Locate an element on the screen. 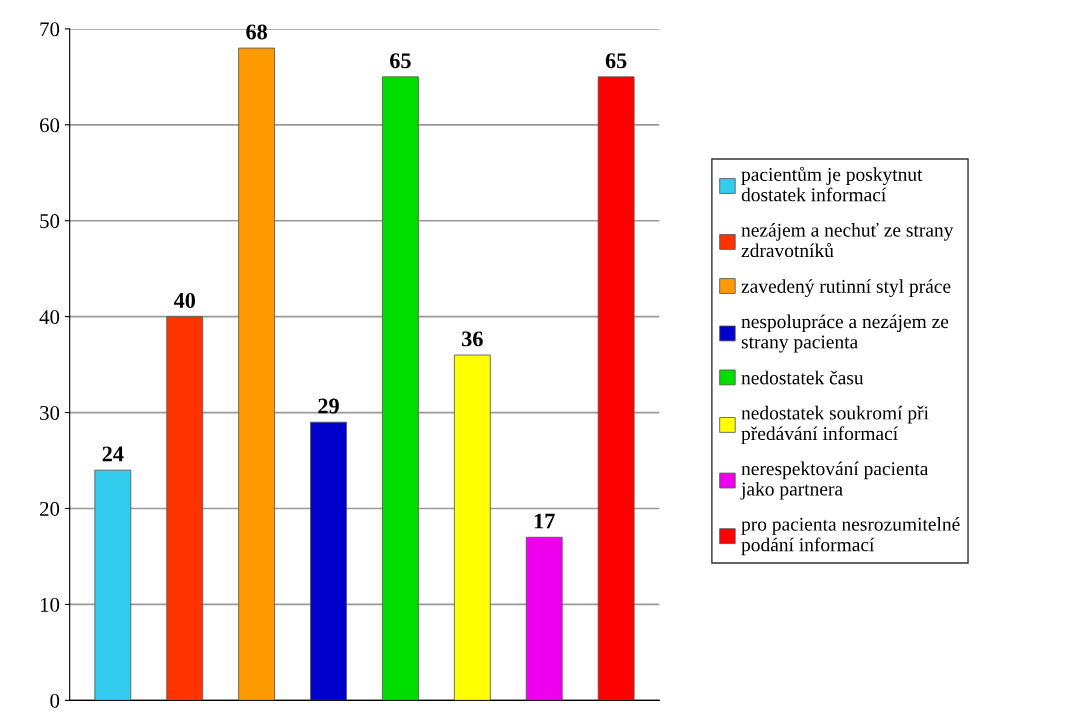  y-tick-label: 0 is located at coordinates (55, 700).